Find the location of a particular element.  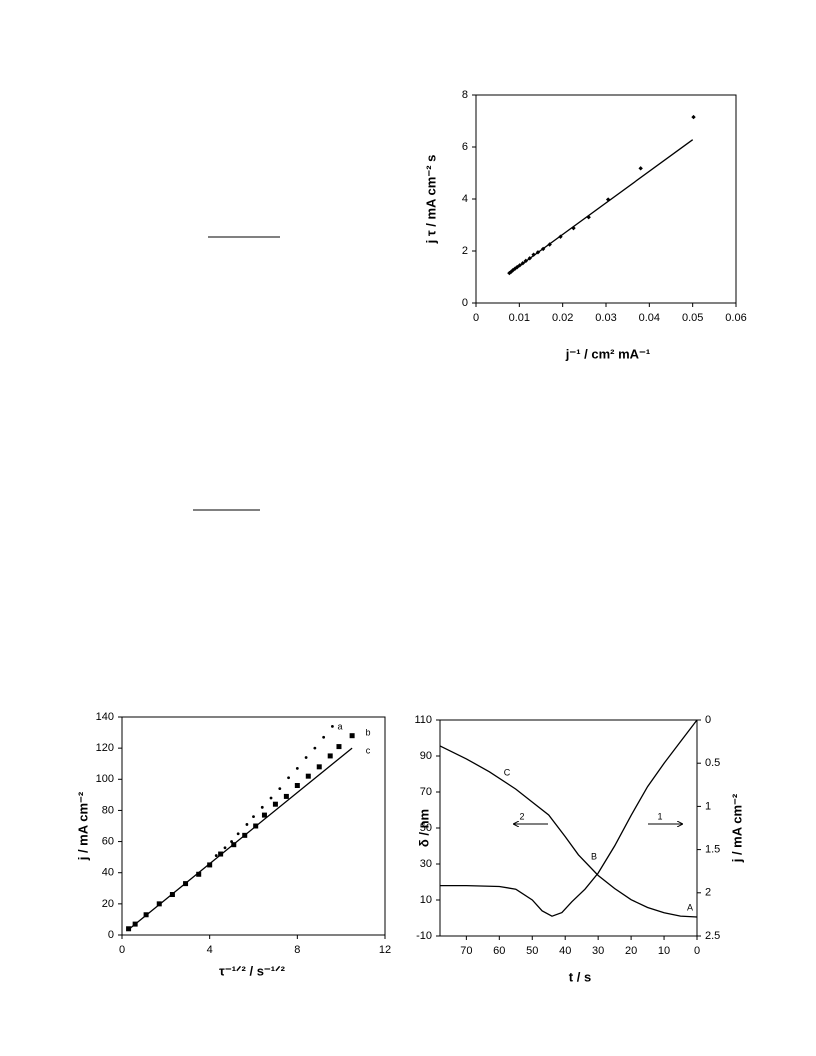

x-axis-label: j⁻¹ / cm² mA⁻¹ is located at coordinates (608, 353).